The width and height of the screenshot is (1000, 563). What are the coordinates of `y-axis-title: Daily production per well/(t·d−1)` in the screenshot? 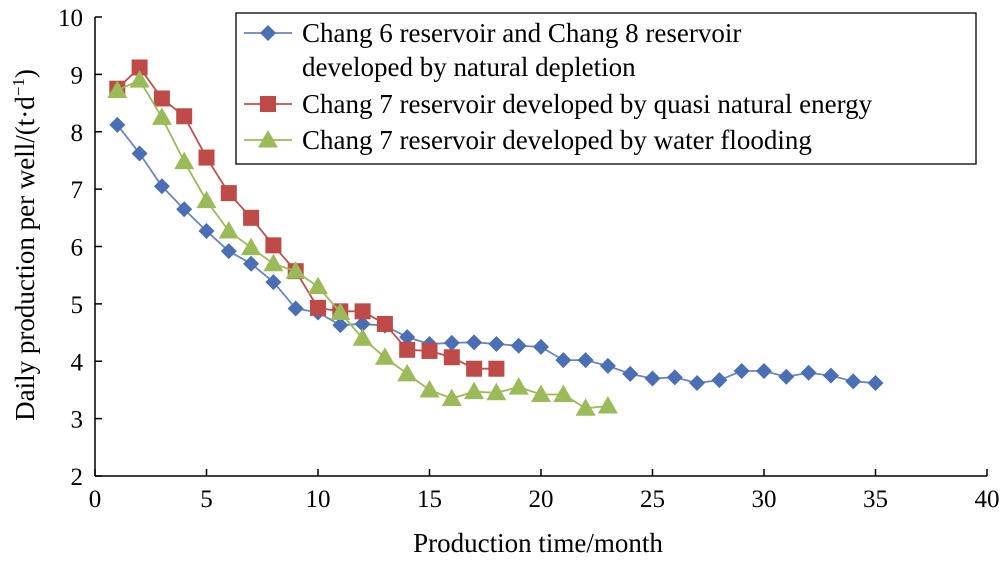 It's located at (24, 245).